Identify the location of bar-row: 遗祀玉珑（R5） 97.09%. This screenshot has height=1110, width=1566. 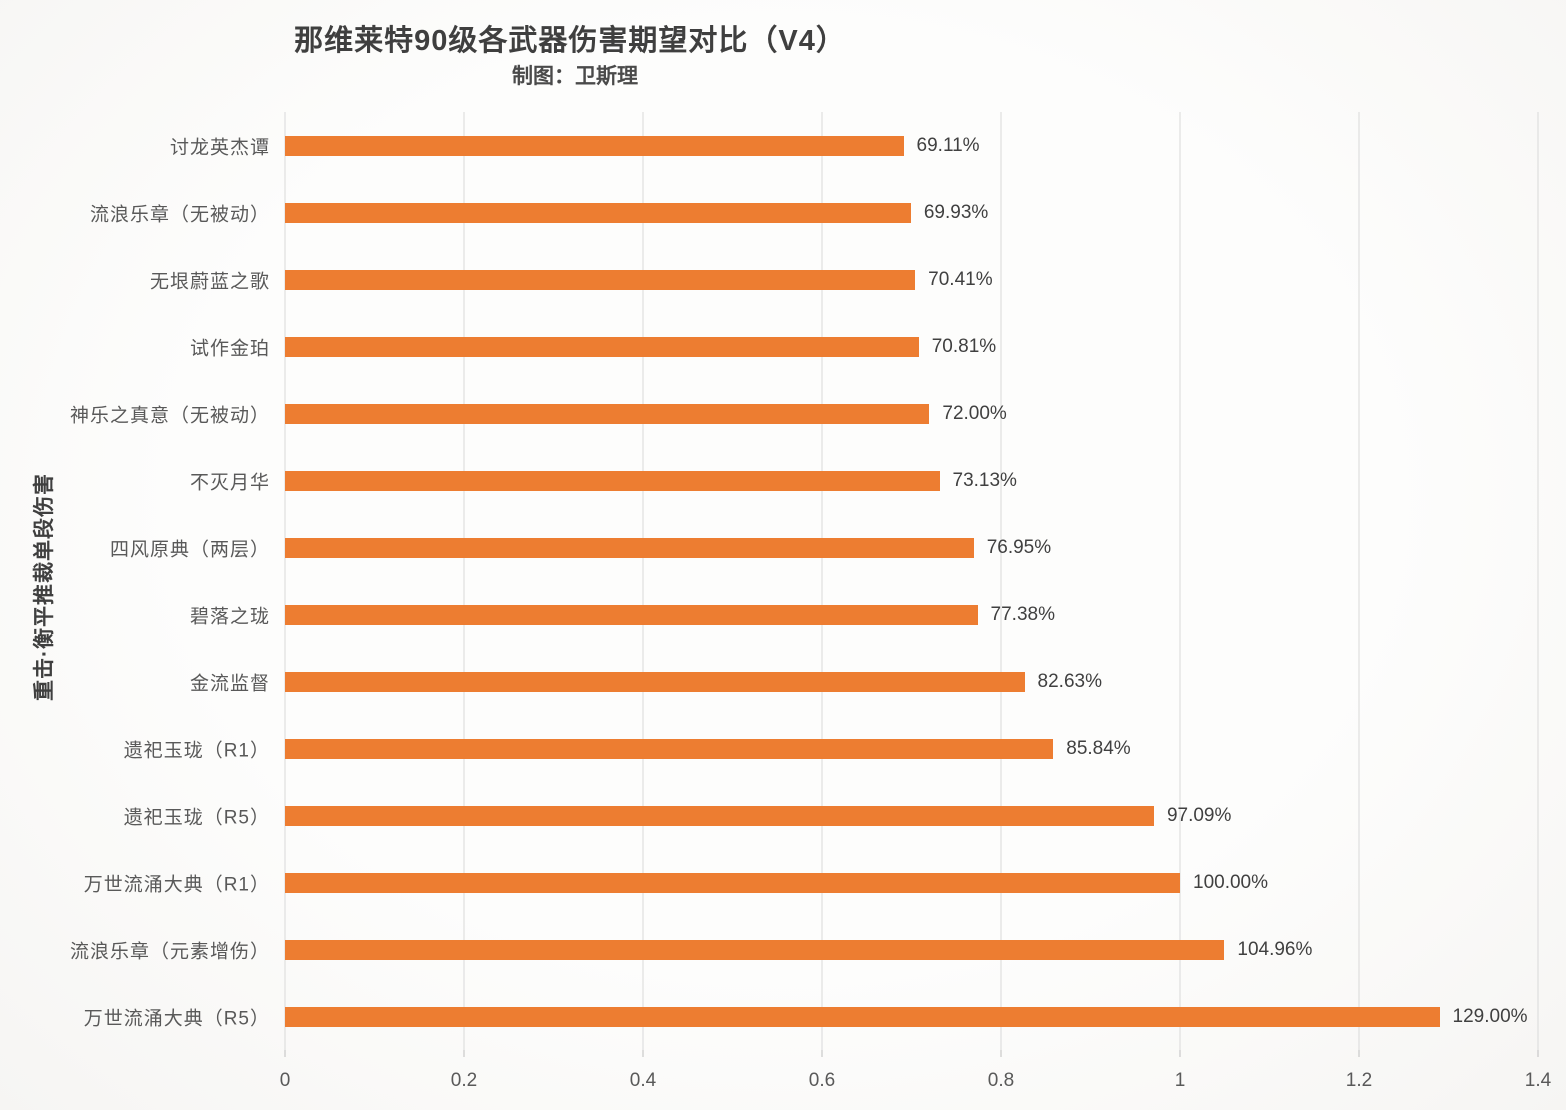
(831, 815).